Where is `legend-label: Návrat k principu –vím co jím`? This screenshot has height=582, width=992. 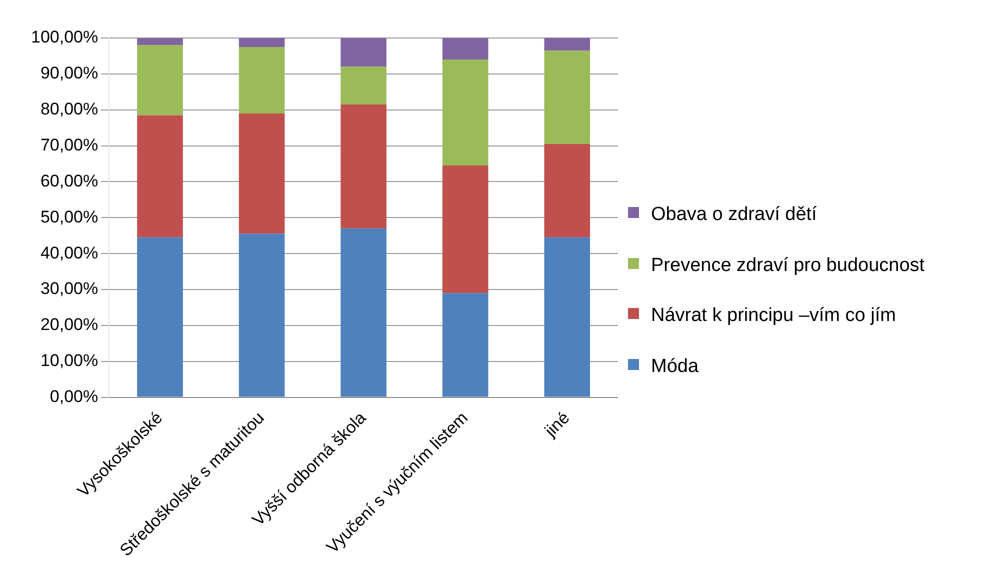
legend-label: Návrat k principu –vím co jím is located at coordinates (773, 316).